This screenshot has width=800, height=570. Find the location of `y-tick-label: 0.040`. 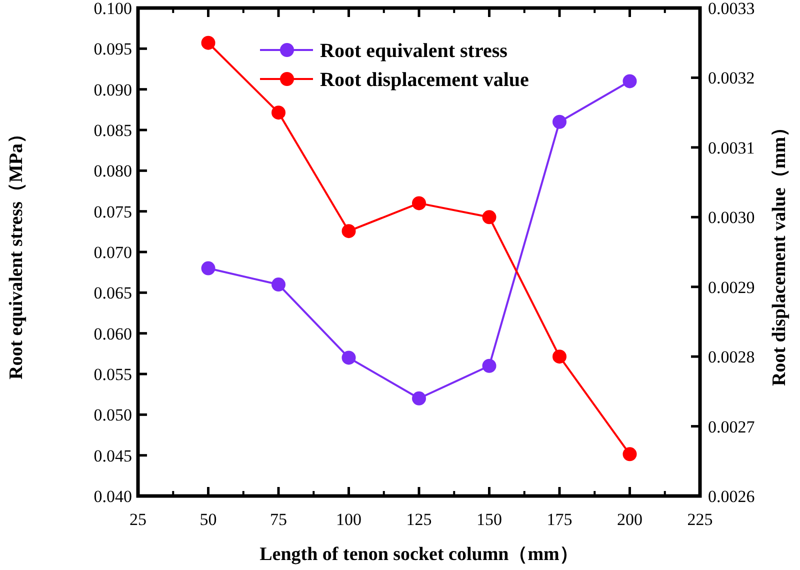

y-tick-label: 0.040 is located at coordinates (113, 496).